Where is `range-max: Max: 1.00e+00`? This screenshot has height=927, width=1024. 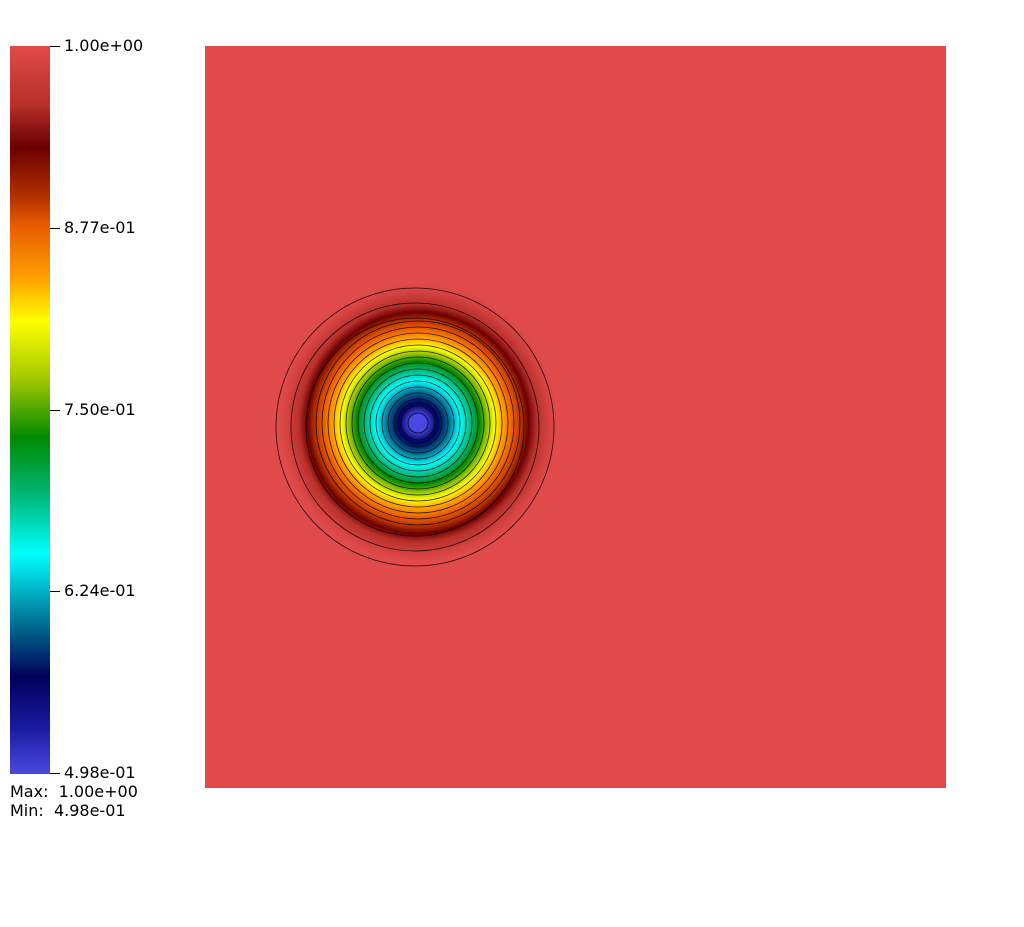
range-max: Max: 1.00e+00 is located at coordinates (74, 792).